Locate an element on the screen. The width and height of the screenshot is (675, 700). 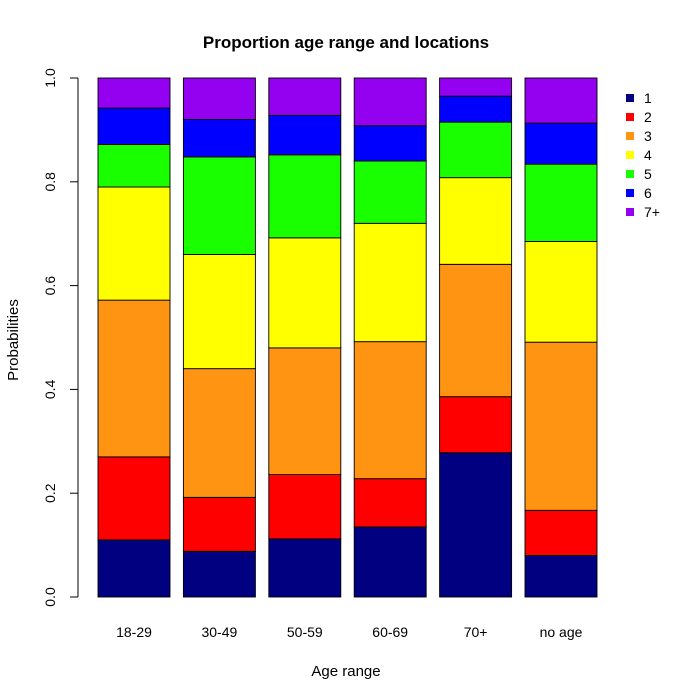
x-tick-label: 30-49 is located at coordinates (219, 632).